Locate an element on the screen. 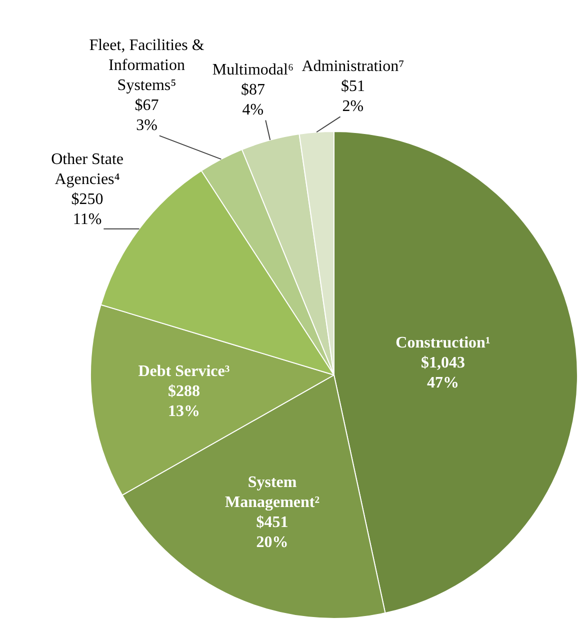 This screenshot has height=628, width=578. slice-label: Multimodal⁶ is located at coordinates (253, 69).